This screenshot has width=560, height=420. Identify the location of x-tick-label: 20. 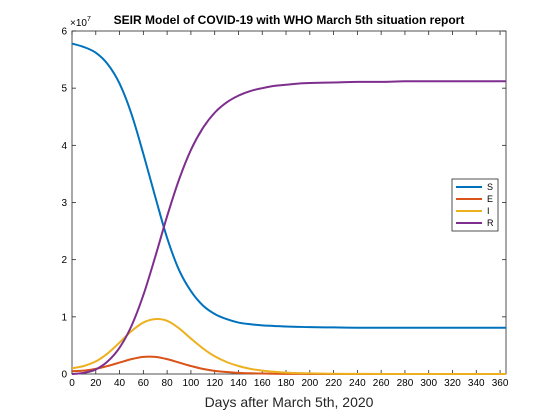
(96, 383).